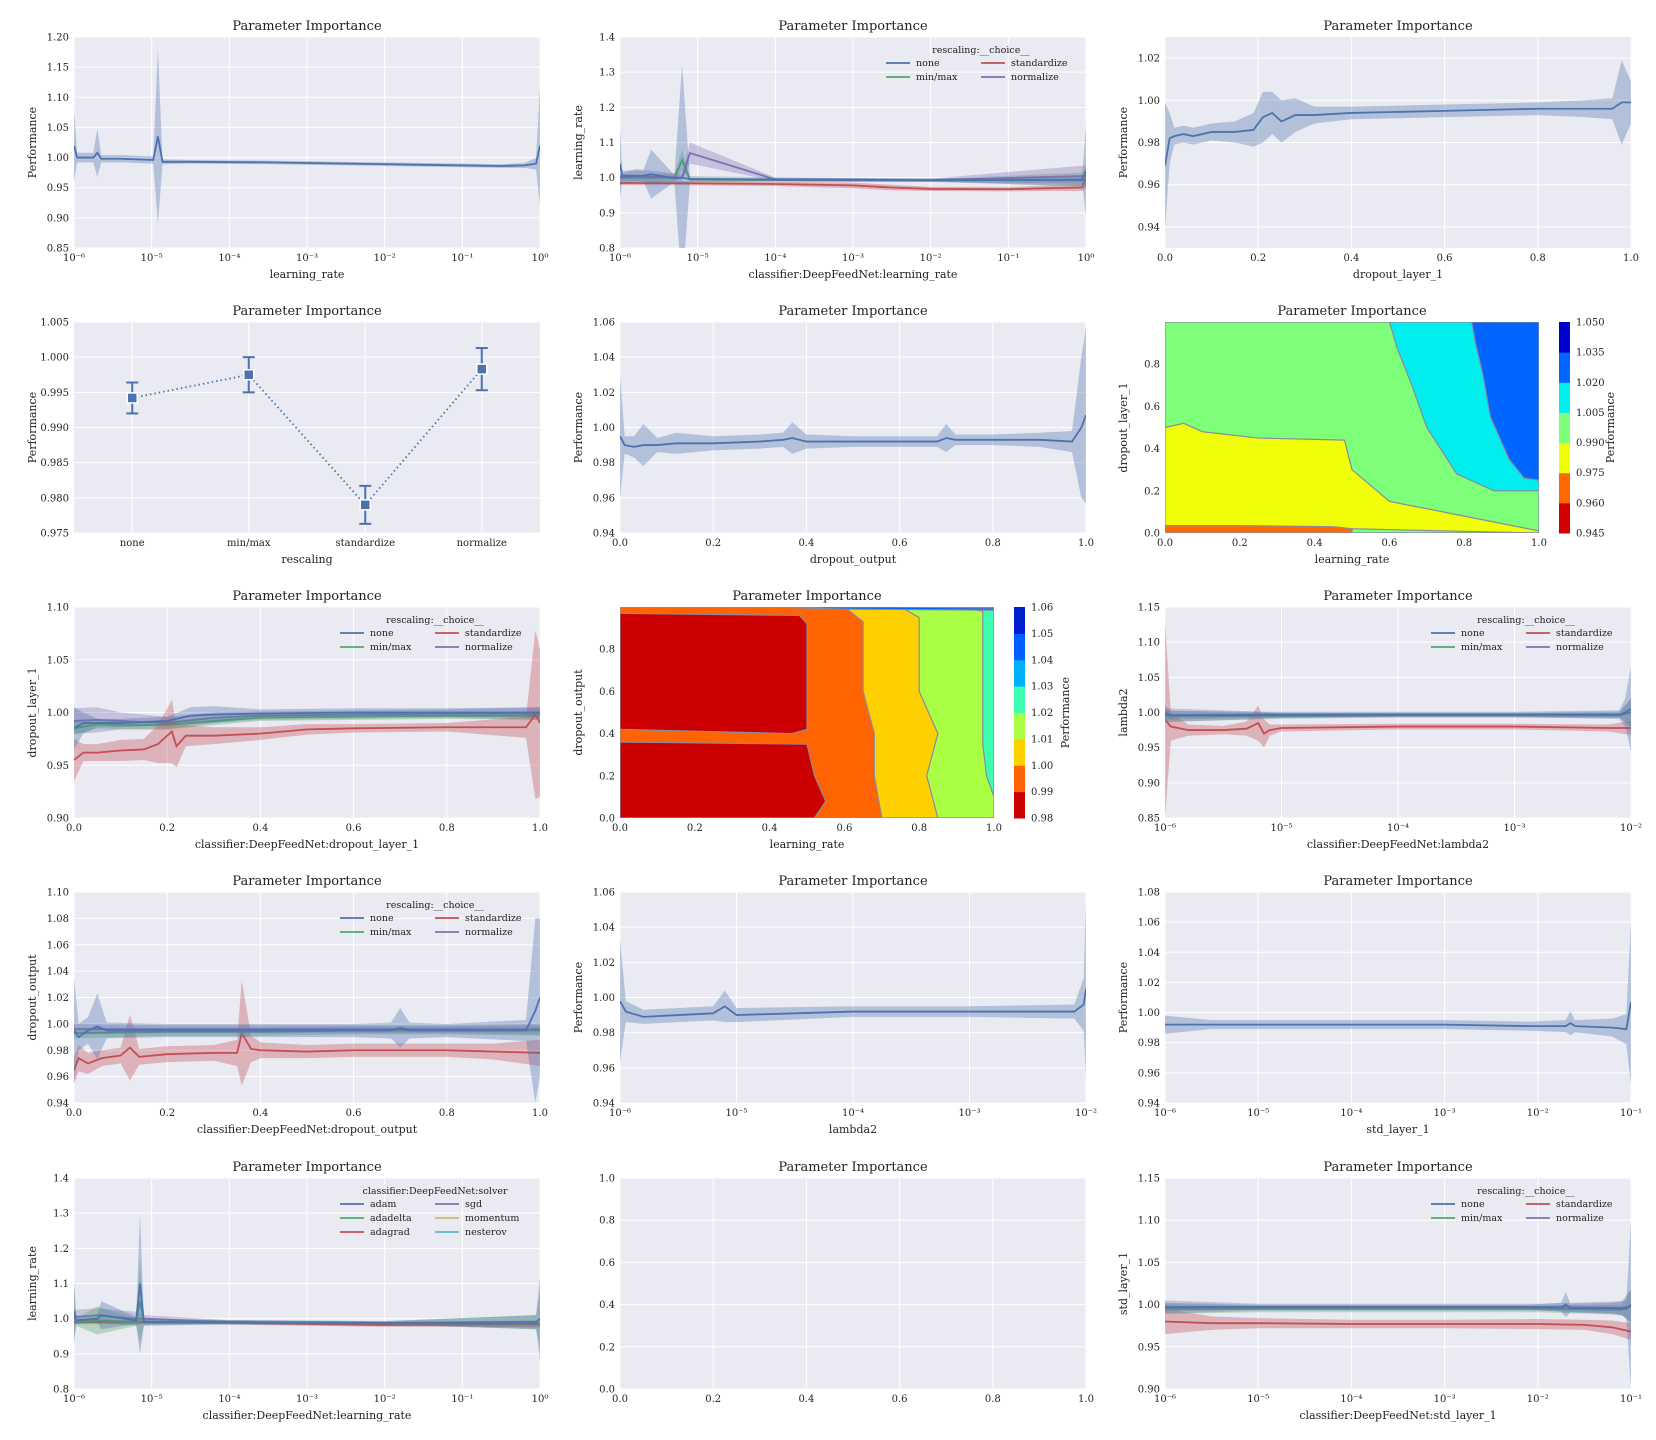 Image resolution: width=1656 pixels, height=1440 pixels. Describe the element at coordinates (249, 543) in the screenshot. I see `x-tick-label: min/max` at that location.